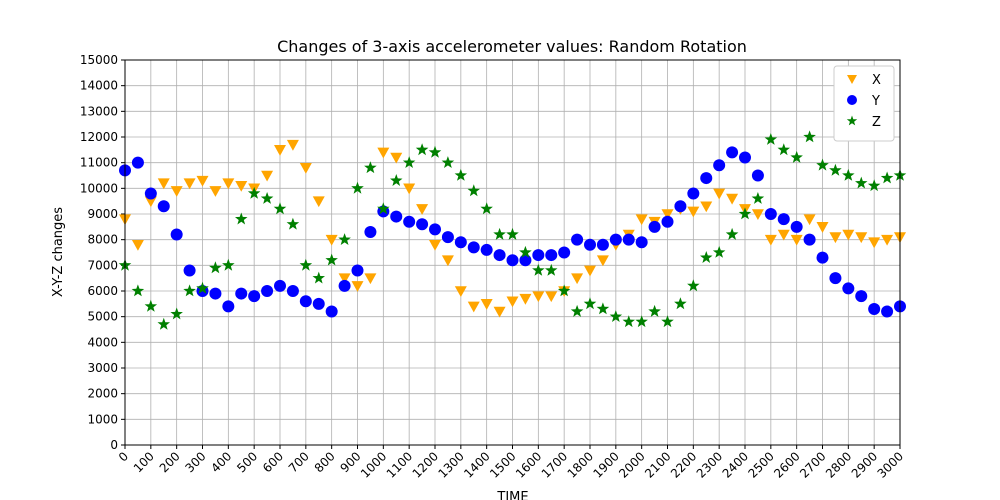 The width and height of the screenshot is (1000, 500). What do you see at coordinates (99, 60) in the screenshot?
I see `y-tick-label: 15000` at bounding box center [99, 60].